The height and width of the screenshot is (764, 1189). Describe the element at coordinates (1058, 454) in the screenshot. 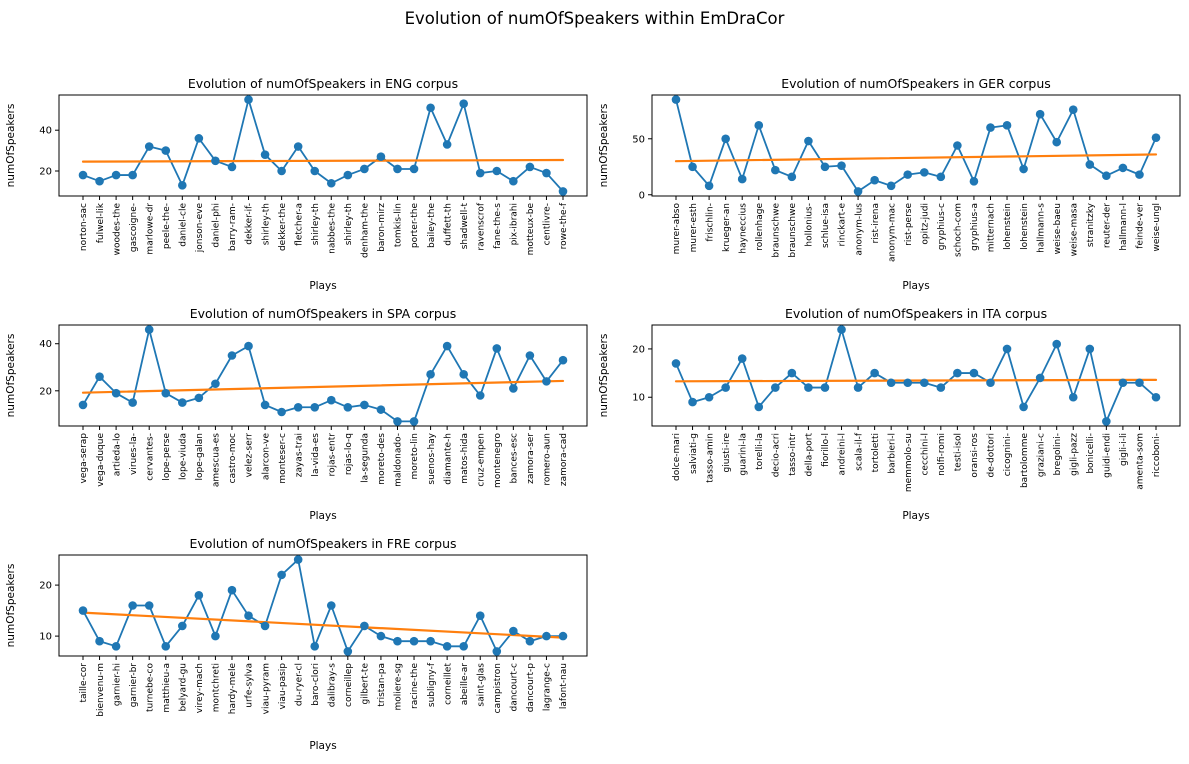

I see `x-tick-label: bregolini-` at that location.